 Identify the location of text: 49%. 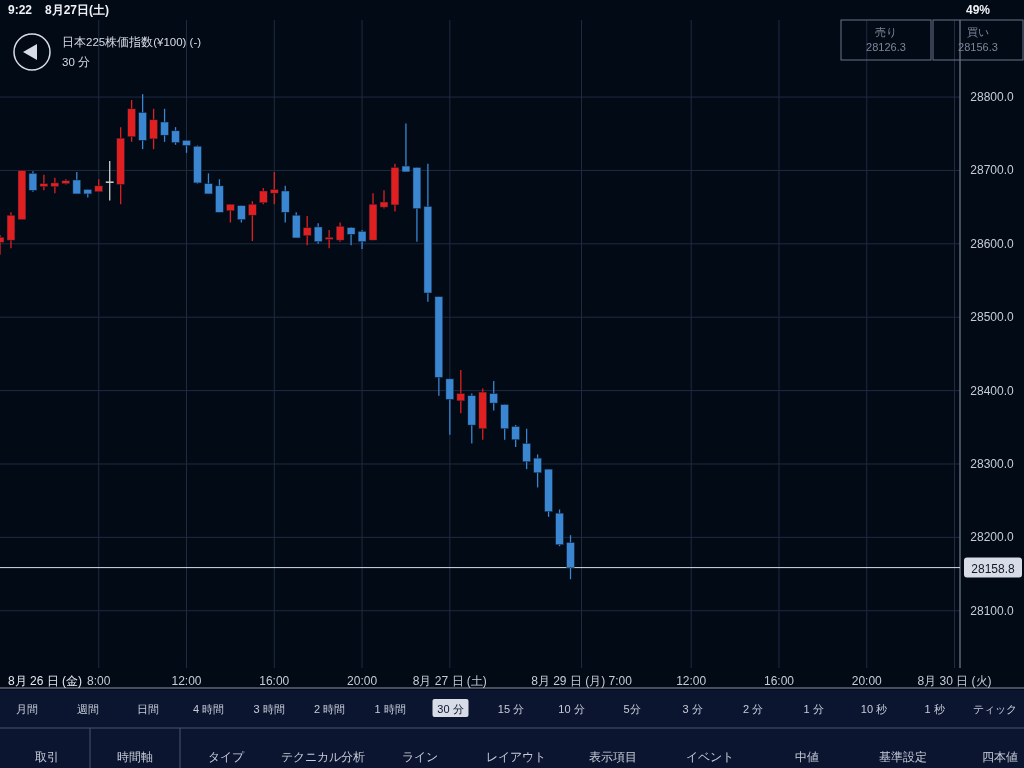
(978, 10).